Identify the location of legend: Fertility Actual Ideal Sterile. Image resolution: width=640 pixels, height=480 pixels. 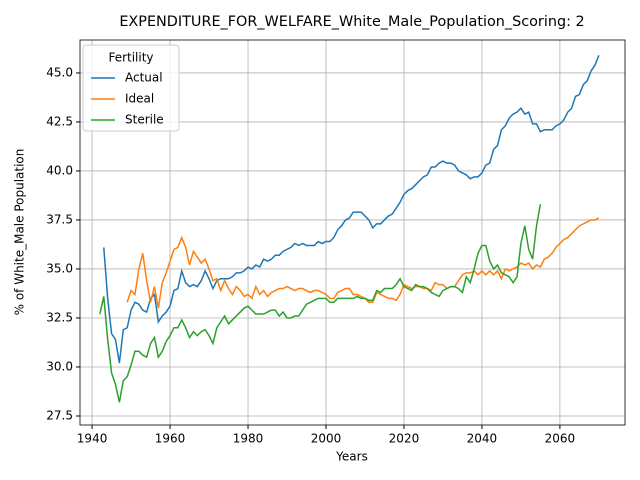
(131, 88).